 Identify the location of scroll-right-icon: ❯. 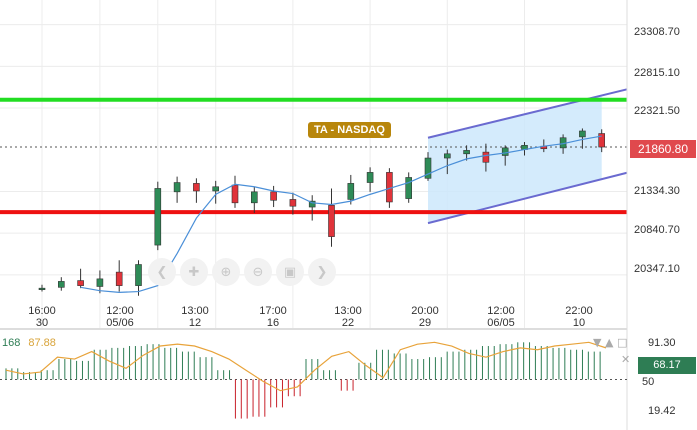
(322, 272).